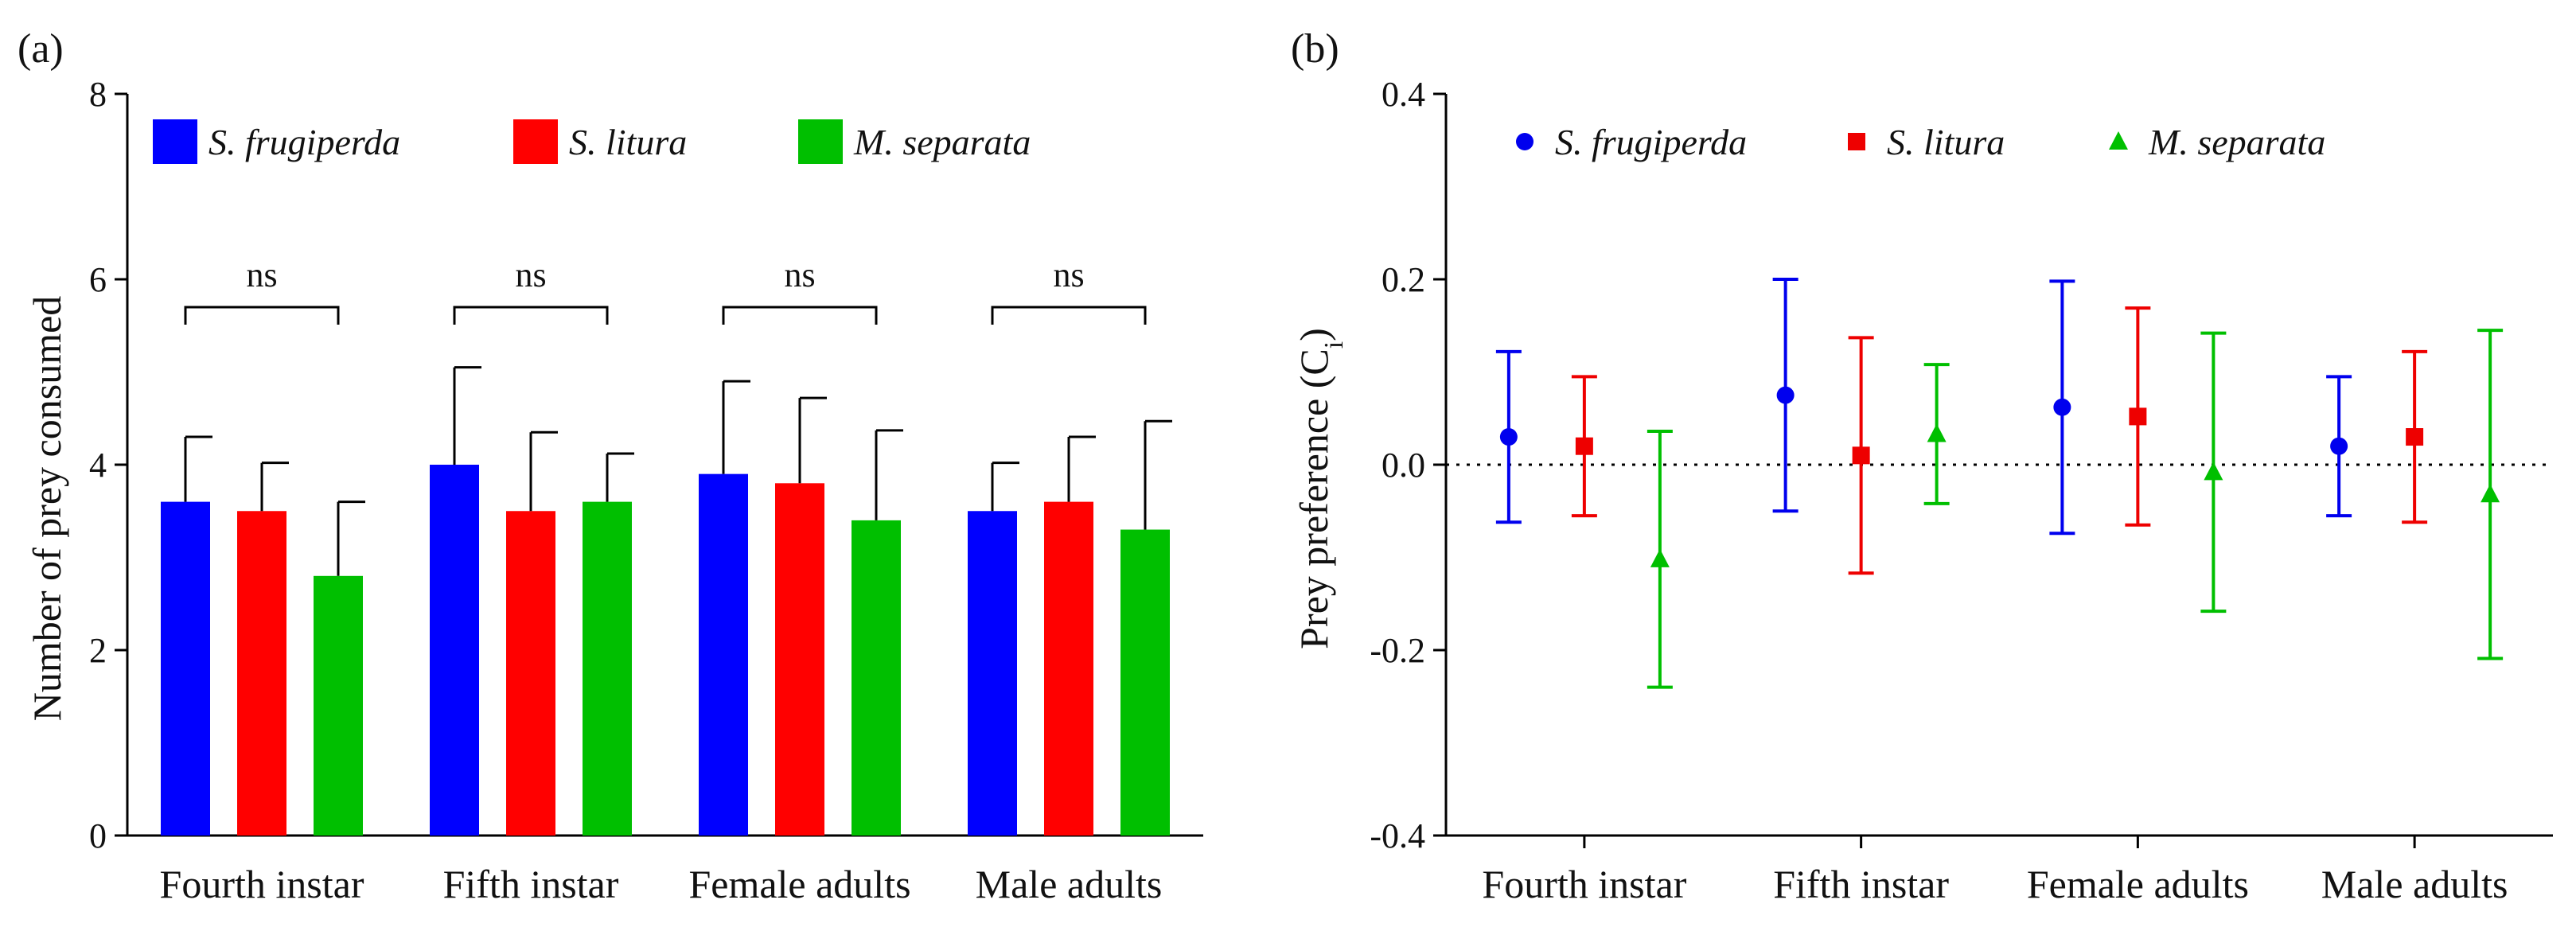 This screenshot has height=931, width=2576. What do you see at coordinates (1861, 455) in the screenshot?
I see `point-s-litura-fifth-instar` at bounding box center [1861, 455].